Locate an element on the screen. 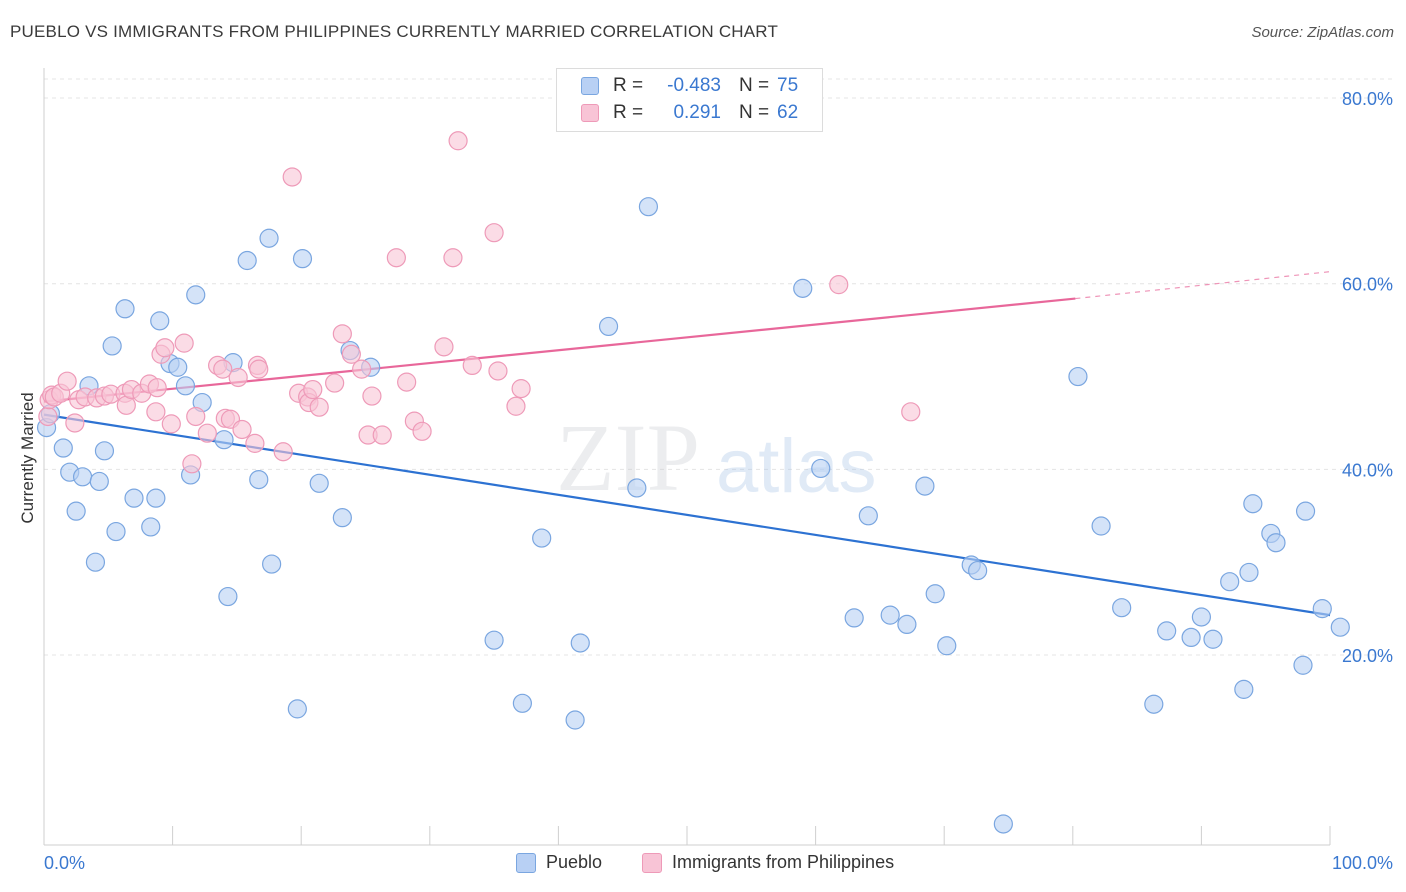 The width and height of the screenshot is (1406, 892). legend-swatch-pueblo is located at coordinates (590, 86).